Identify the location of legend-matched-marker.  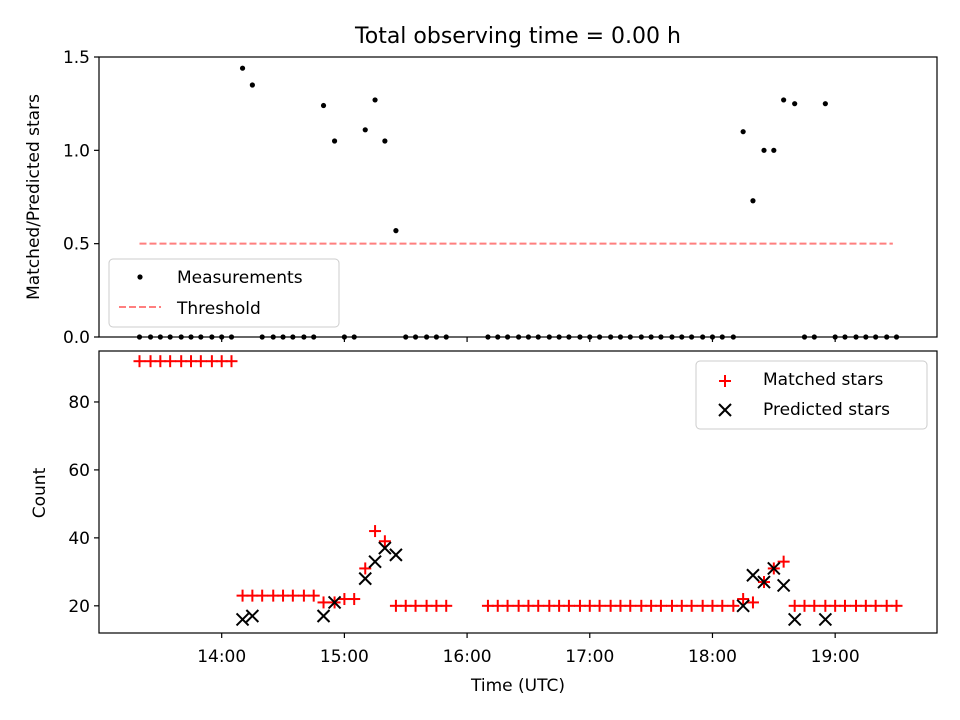
(725, 381).